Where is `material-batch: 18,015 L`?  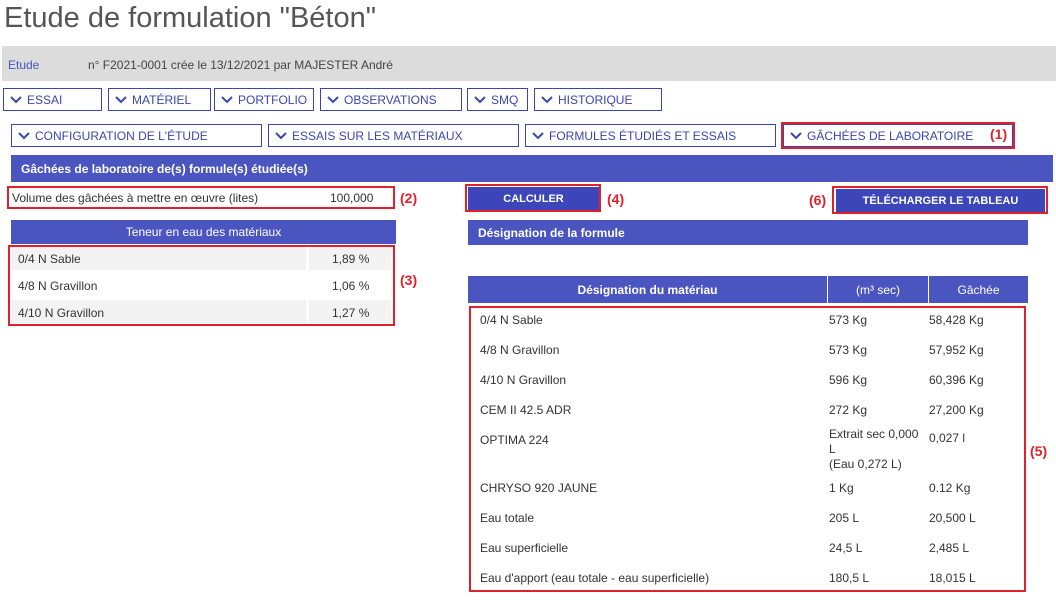 material-batch: 18,015 L is located at coordinates (952, 578).